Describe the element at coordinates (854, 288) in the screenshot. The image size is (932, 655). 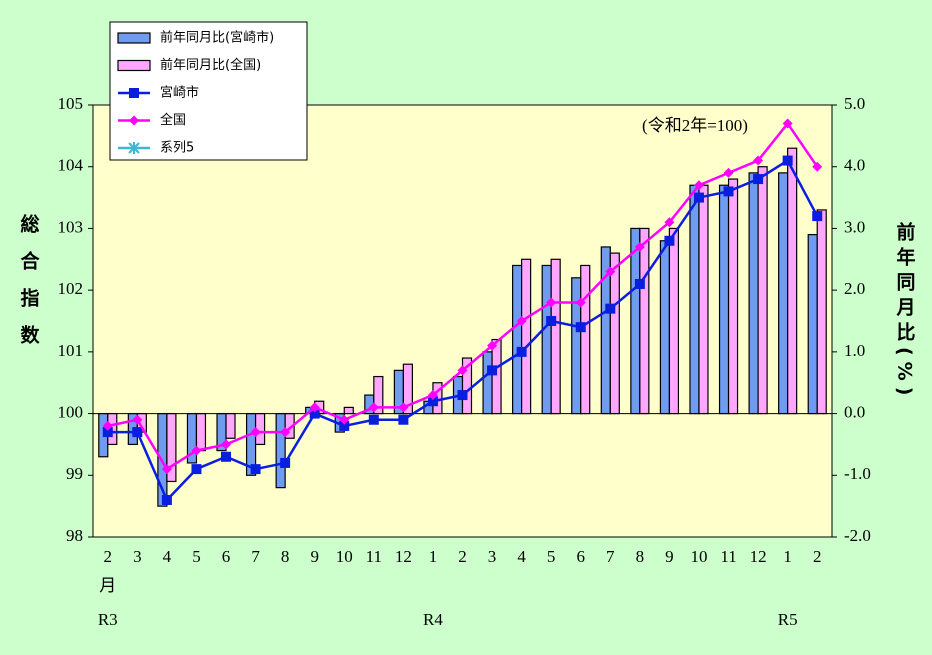
I see `y2-tick-label: 2.0` at that location.